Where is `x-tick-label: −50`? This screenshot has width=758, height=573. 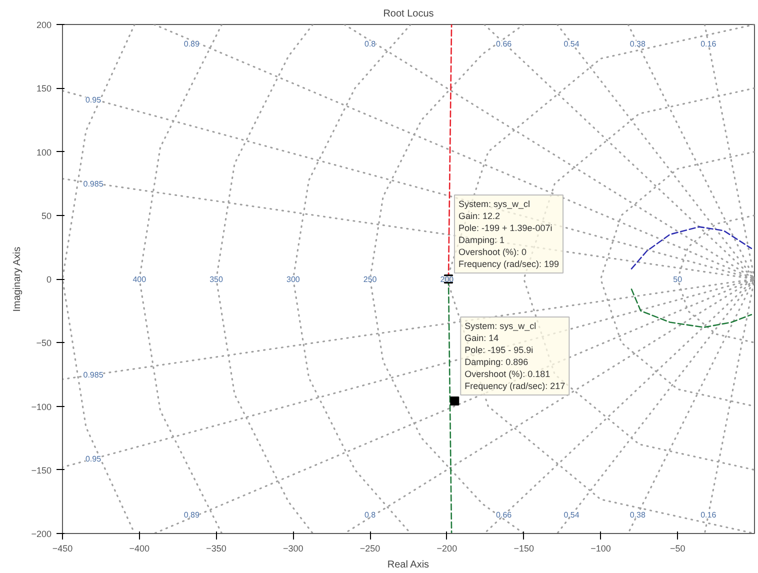
x-tick-label: −50 is located at coordinates (678, 549).